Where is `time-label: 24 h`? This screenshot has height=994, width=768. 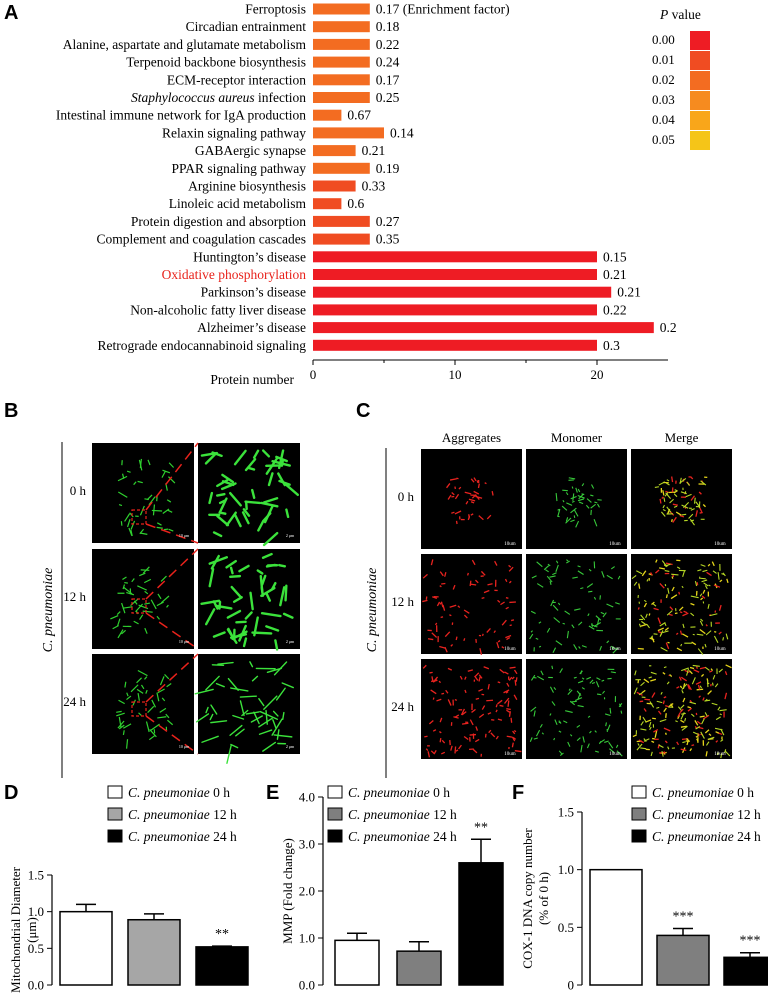 time-label: 24 h is located at coordinates (402, 706).